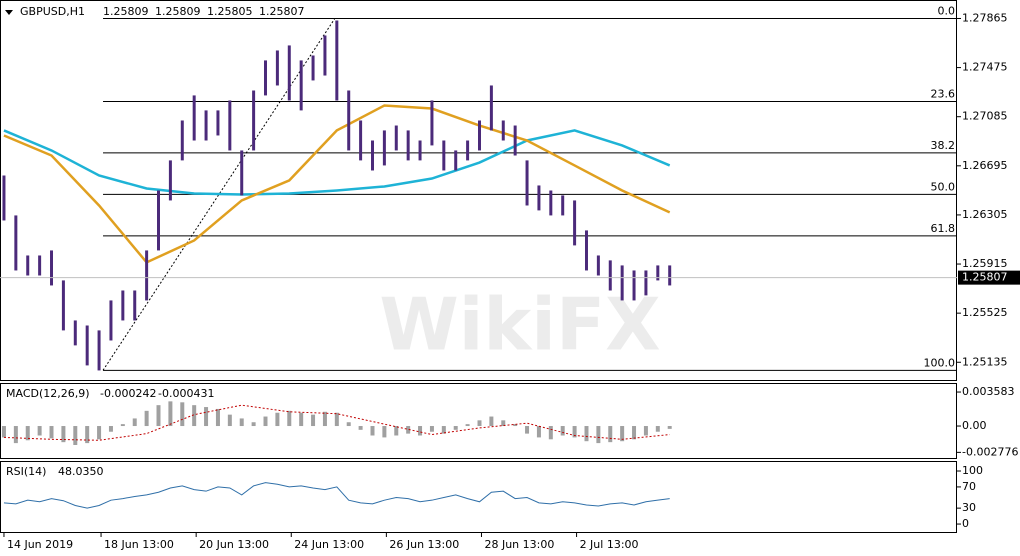  Describe the element at coordinates (985, 67) in the screenshot. I see `y-tick-label: 1.27475` at that location.